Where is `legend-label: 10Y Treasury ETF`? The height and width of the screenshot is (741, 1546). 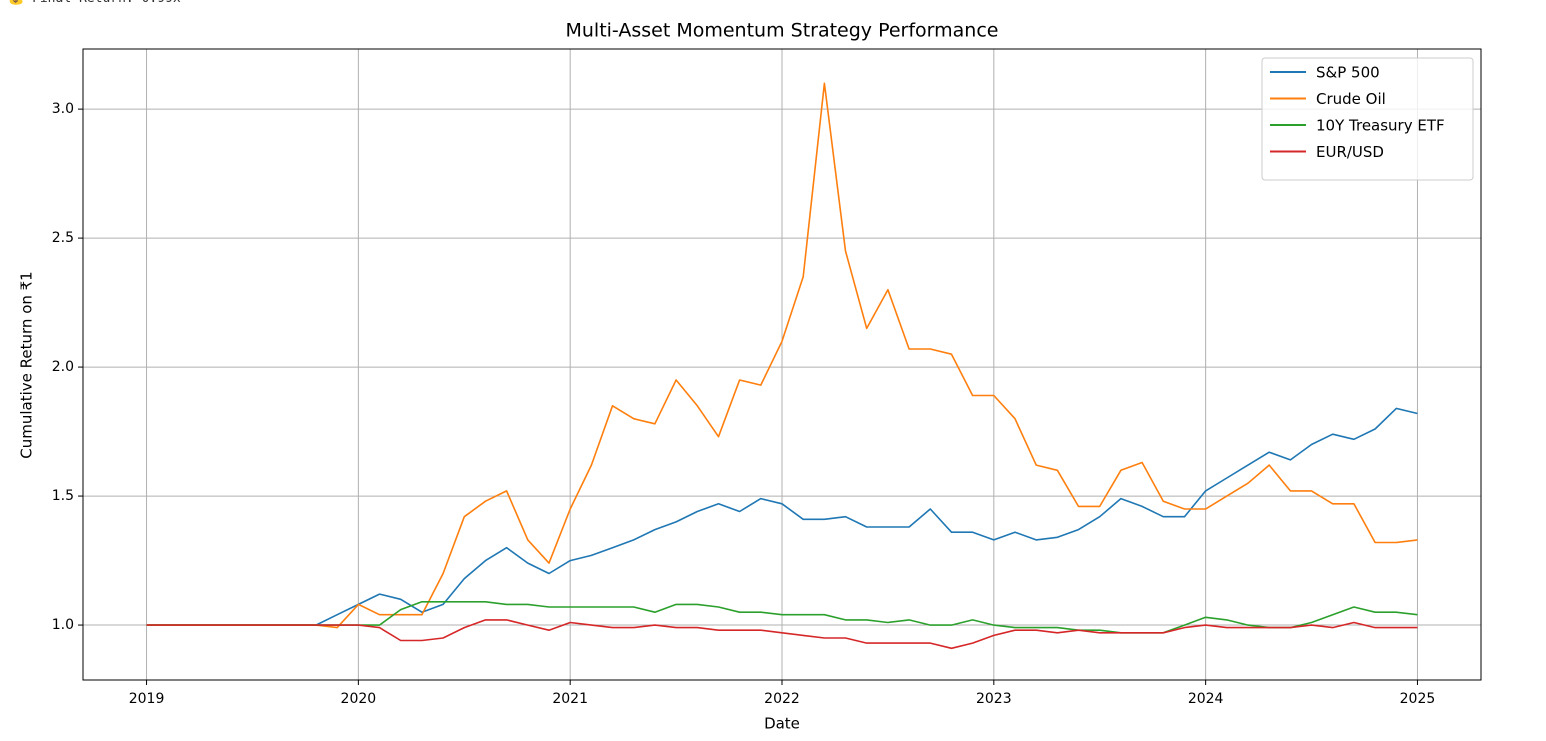 legend-label: 10Y Treasury ETF is located at coordinates (1380, 126).